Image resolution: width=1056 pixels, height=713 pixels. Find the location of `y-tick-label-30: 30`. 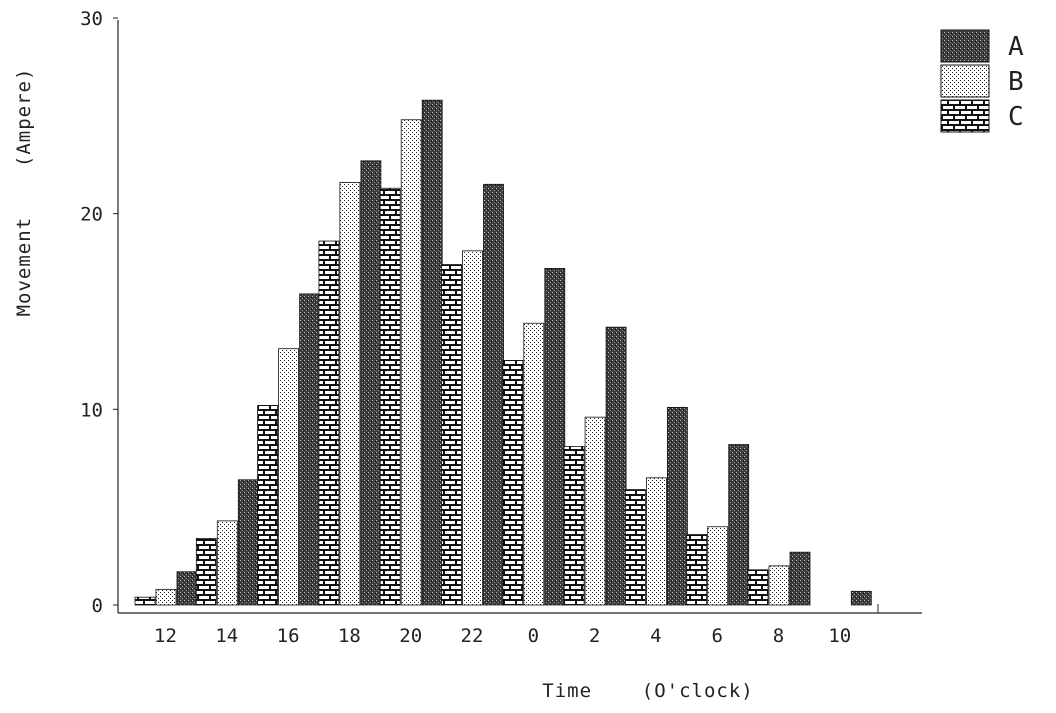

y-tick-label-30: 30 is located at coordinates (91, 19).